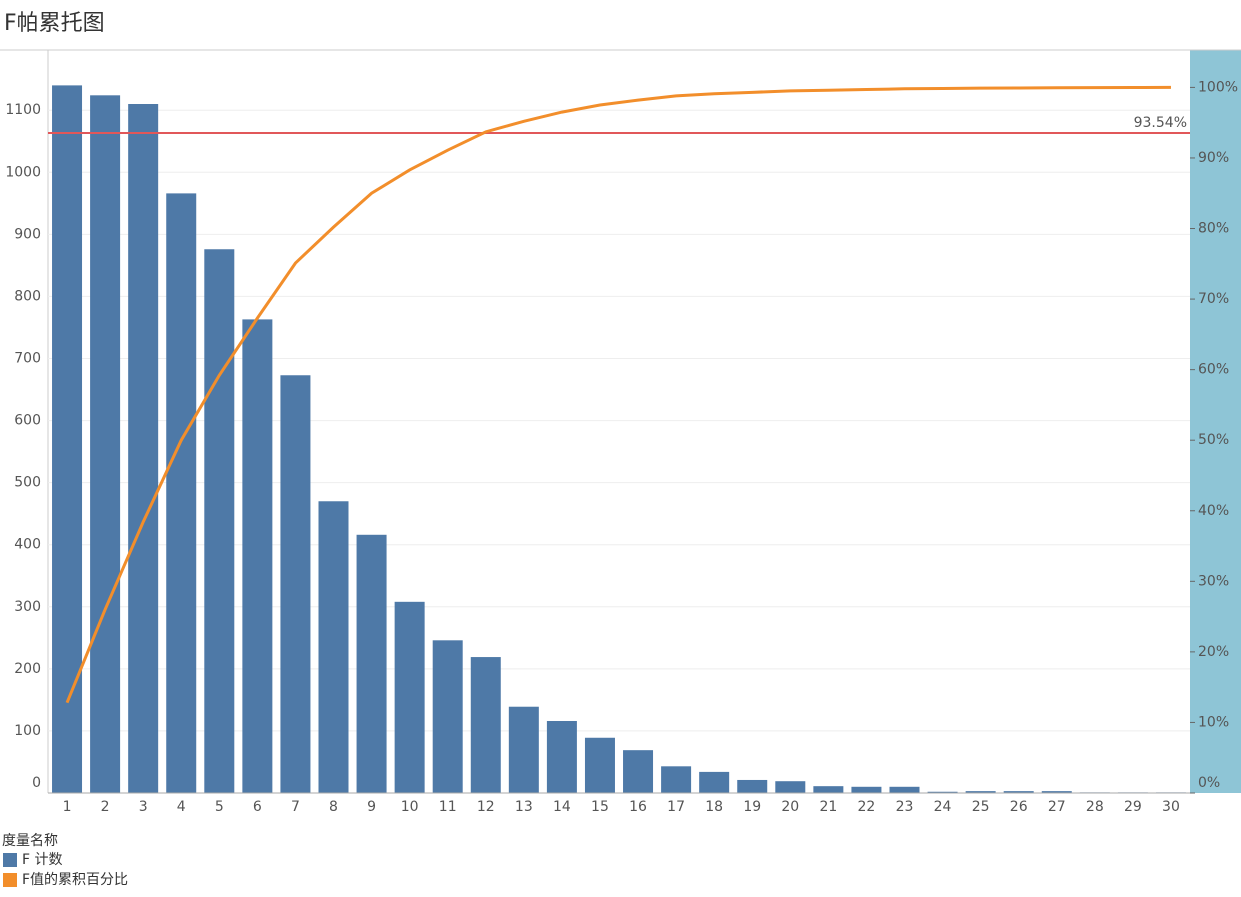  What do you see at coordinates (1209, 783) in the screenshot?
I see `y2-tick-label: 0%` at bounding box center [1209, 783].